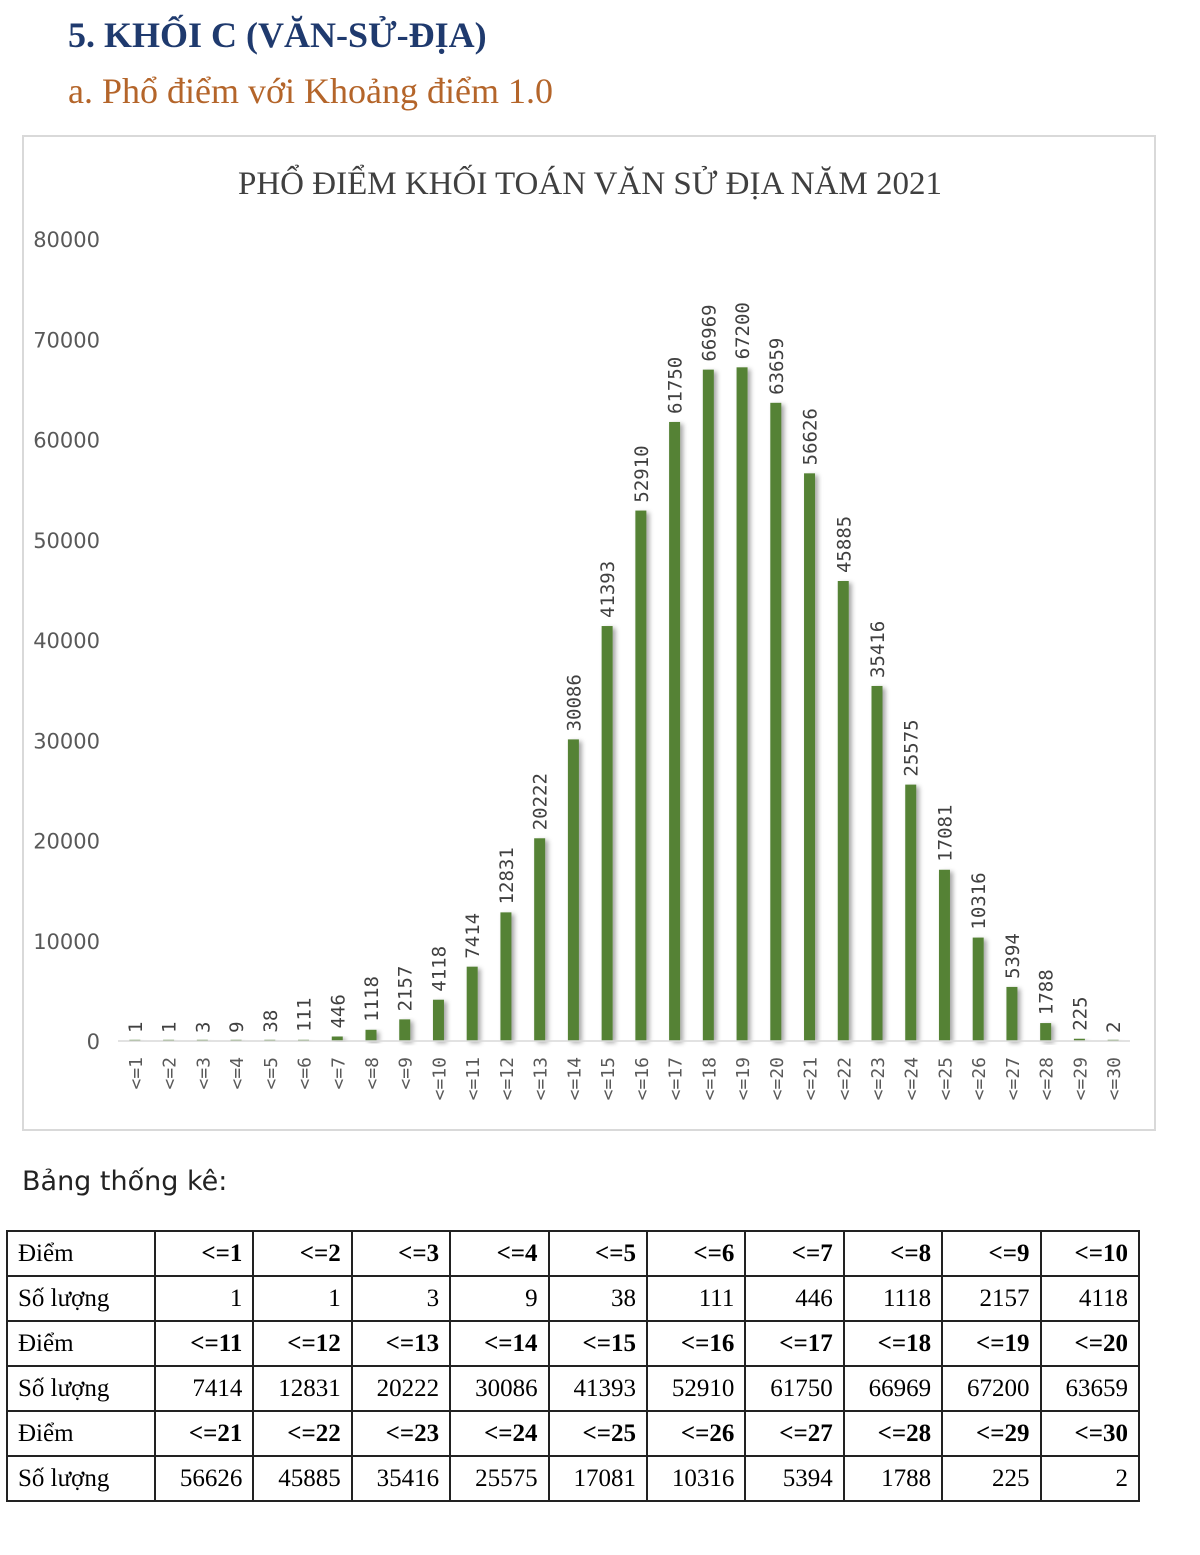 The width and height of the screenshot is (1200, 1555). What do you see at coordinates (541, 1078) in the screenshot?
I see `x-tick-label: <=13` at bounding box center [541, 1078].